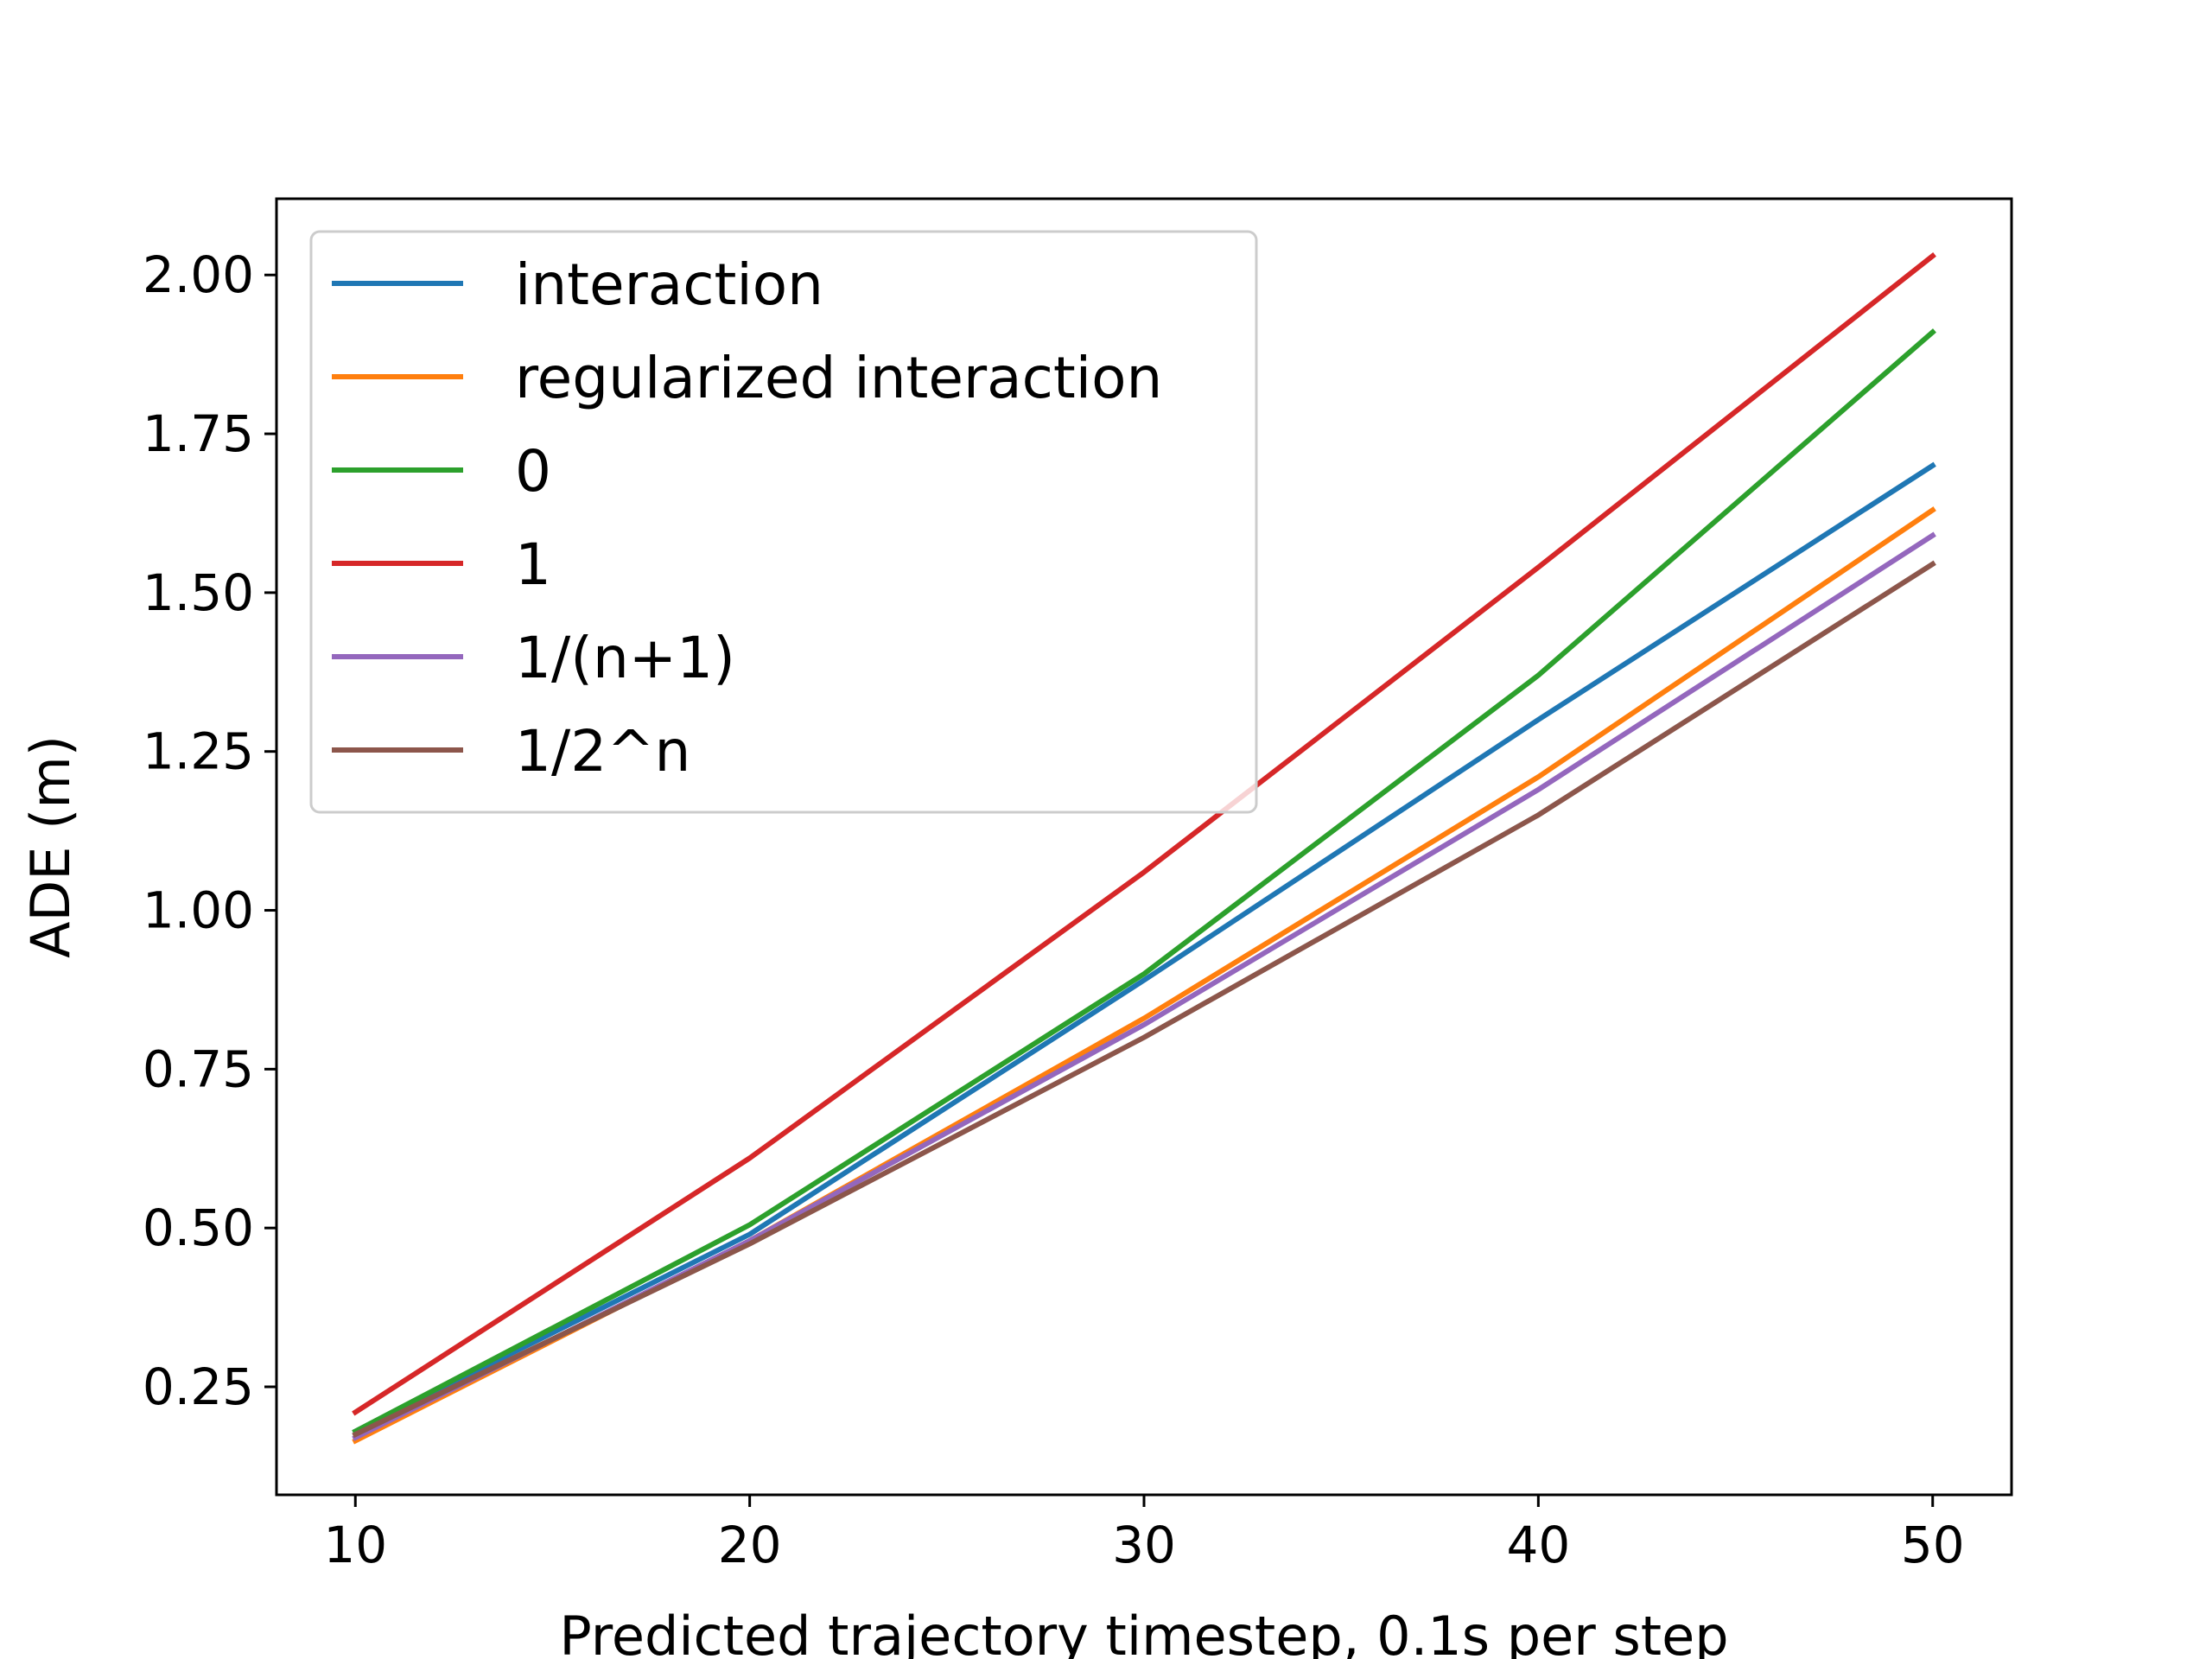 Image resolution: width=2212 pixels, height=1659 pixels. Describe the element at coordinates (533, 471) in the screenshot. I see `legend-label-2: 0` at that location.